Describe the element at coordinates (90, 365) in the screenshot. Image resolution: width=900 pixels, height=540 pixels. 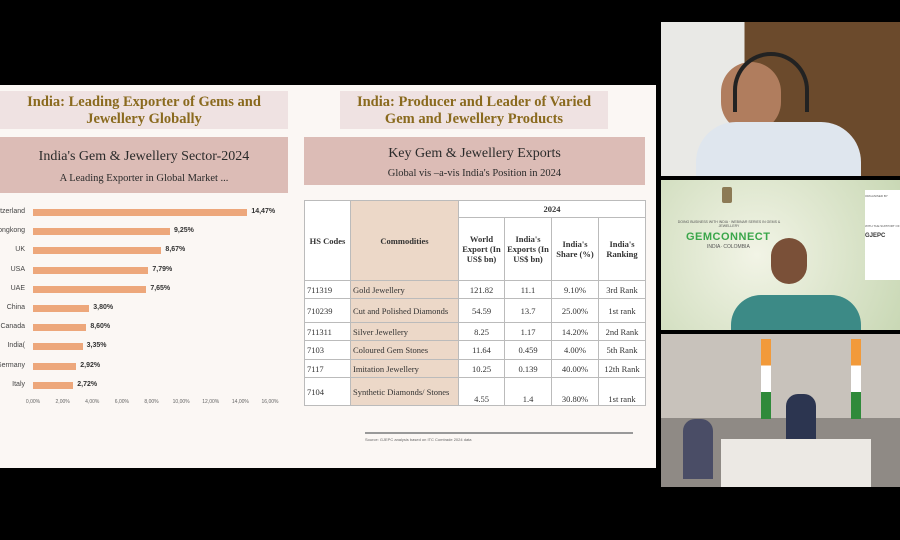
I see `data-label: 2,92%` at that location.